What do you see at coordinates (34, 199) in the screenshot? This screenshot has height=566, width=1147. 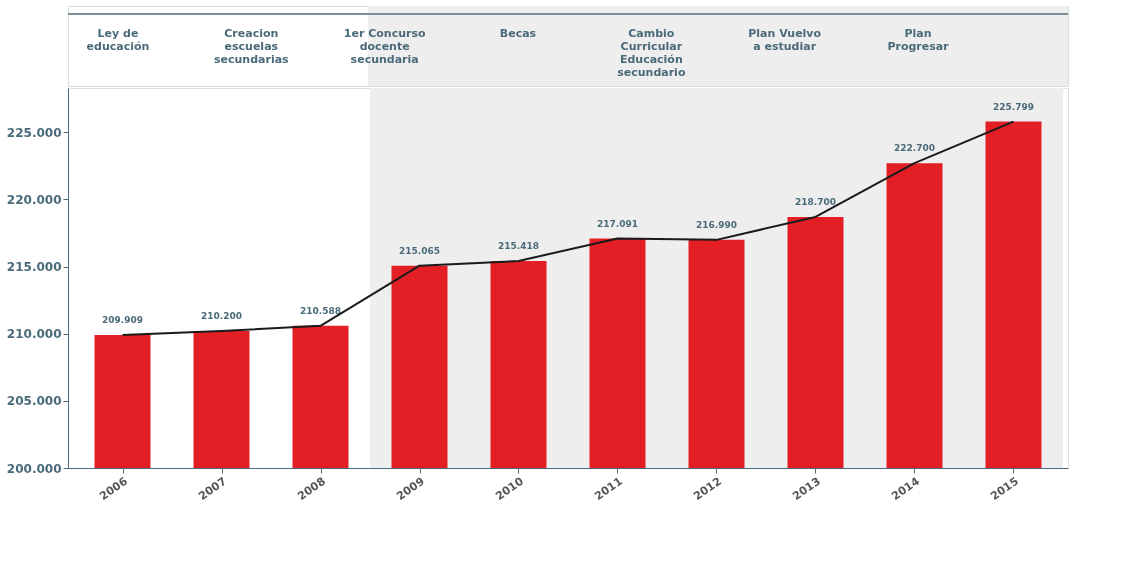 I see `y-tick-label: 220.000` at bounding box center [34, 199].